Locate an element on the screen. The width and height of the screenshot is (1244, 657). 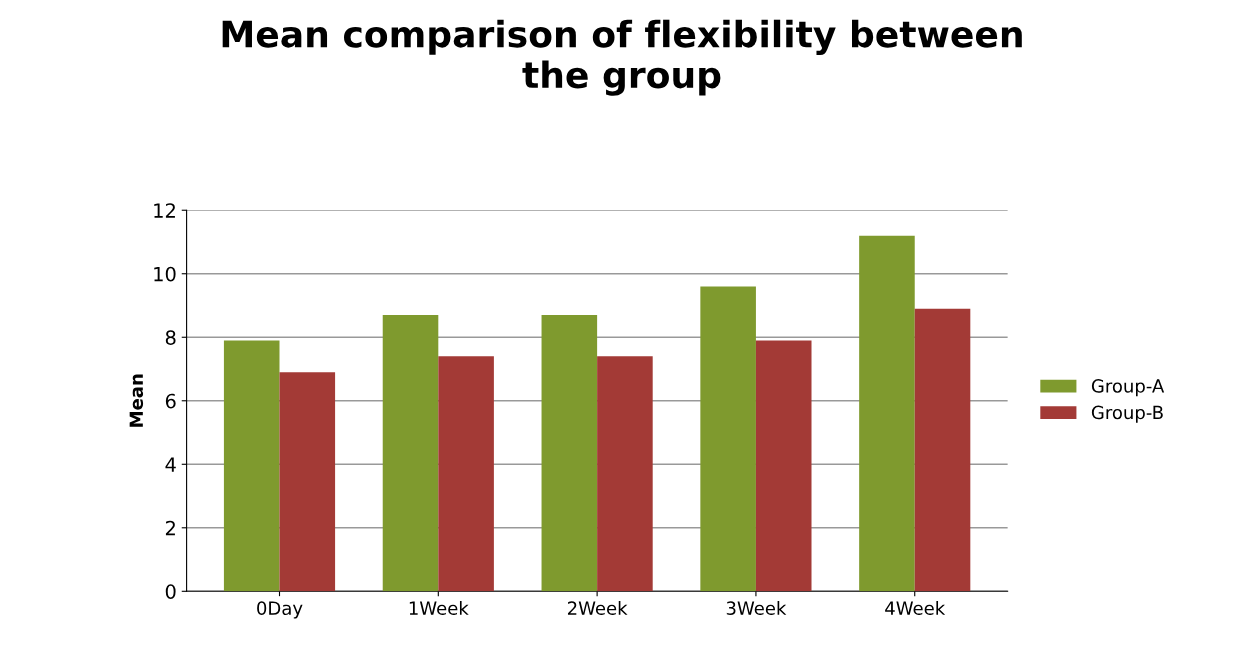
x-tick-label: 0Day is located at coordinates (280, 610).